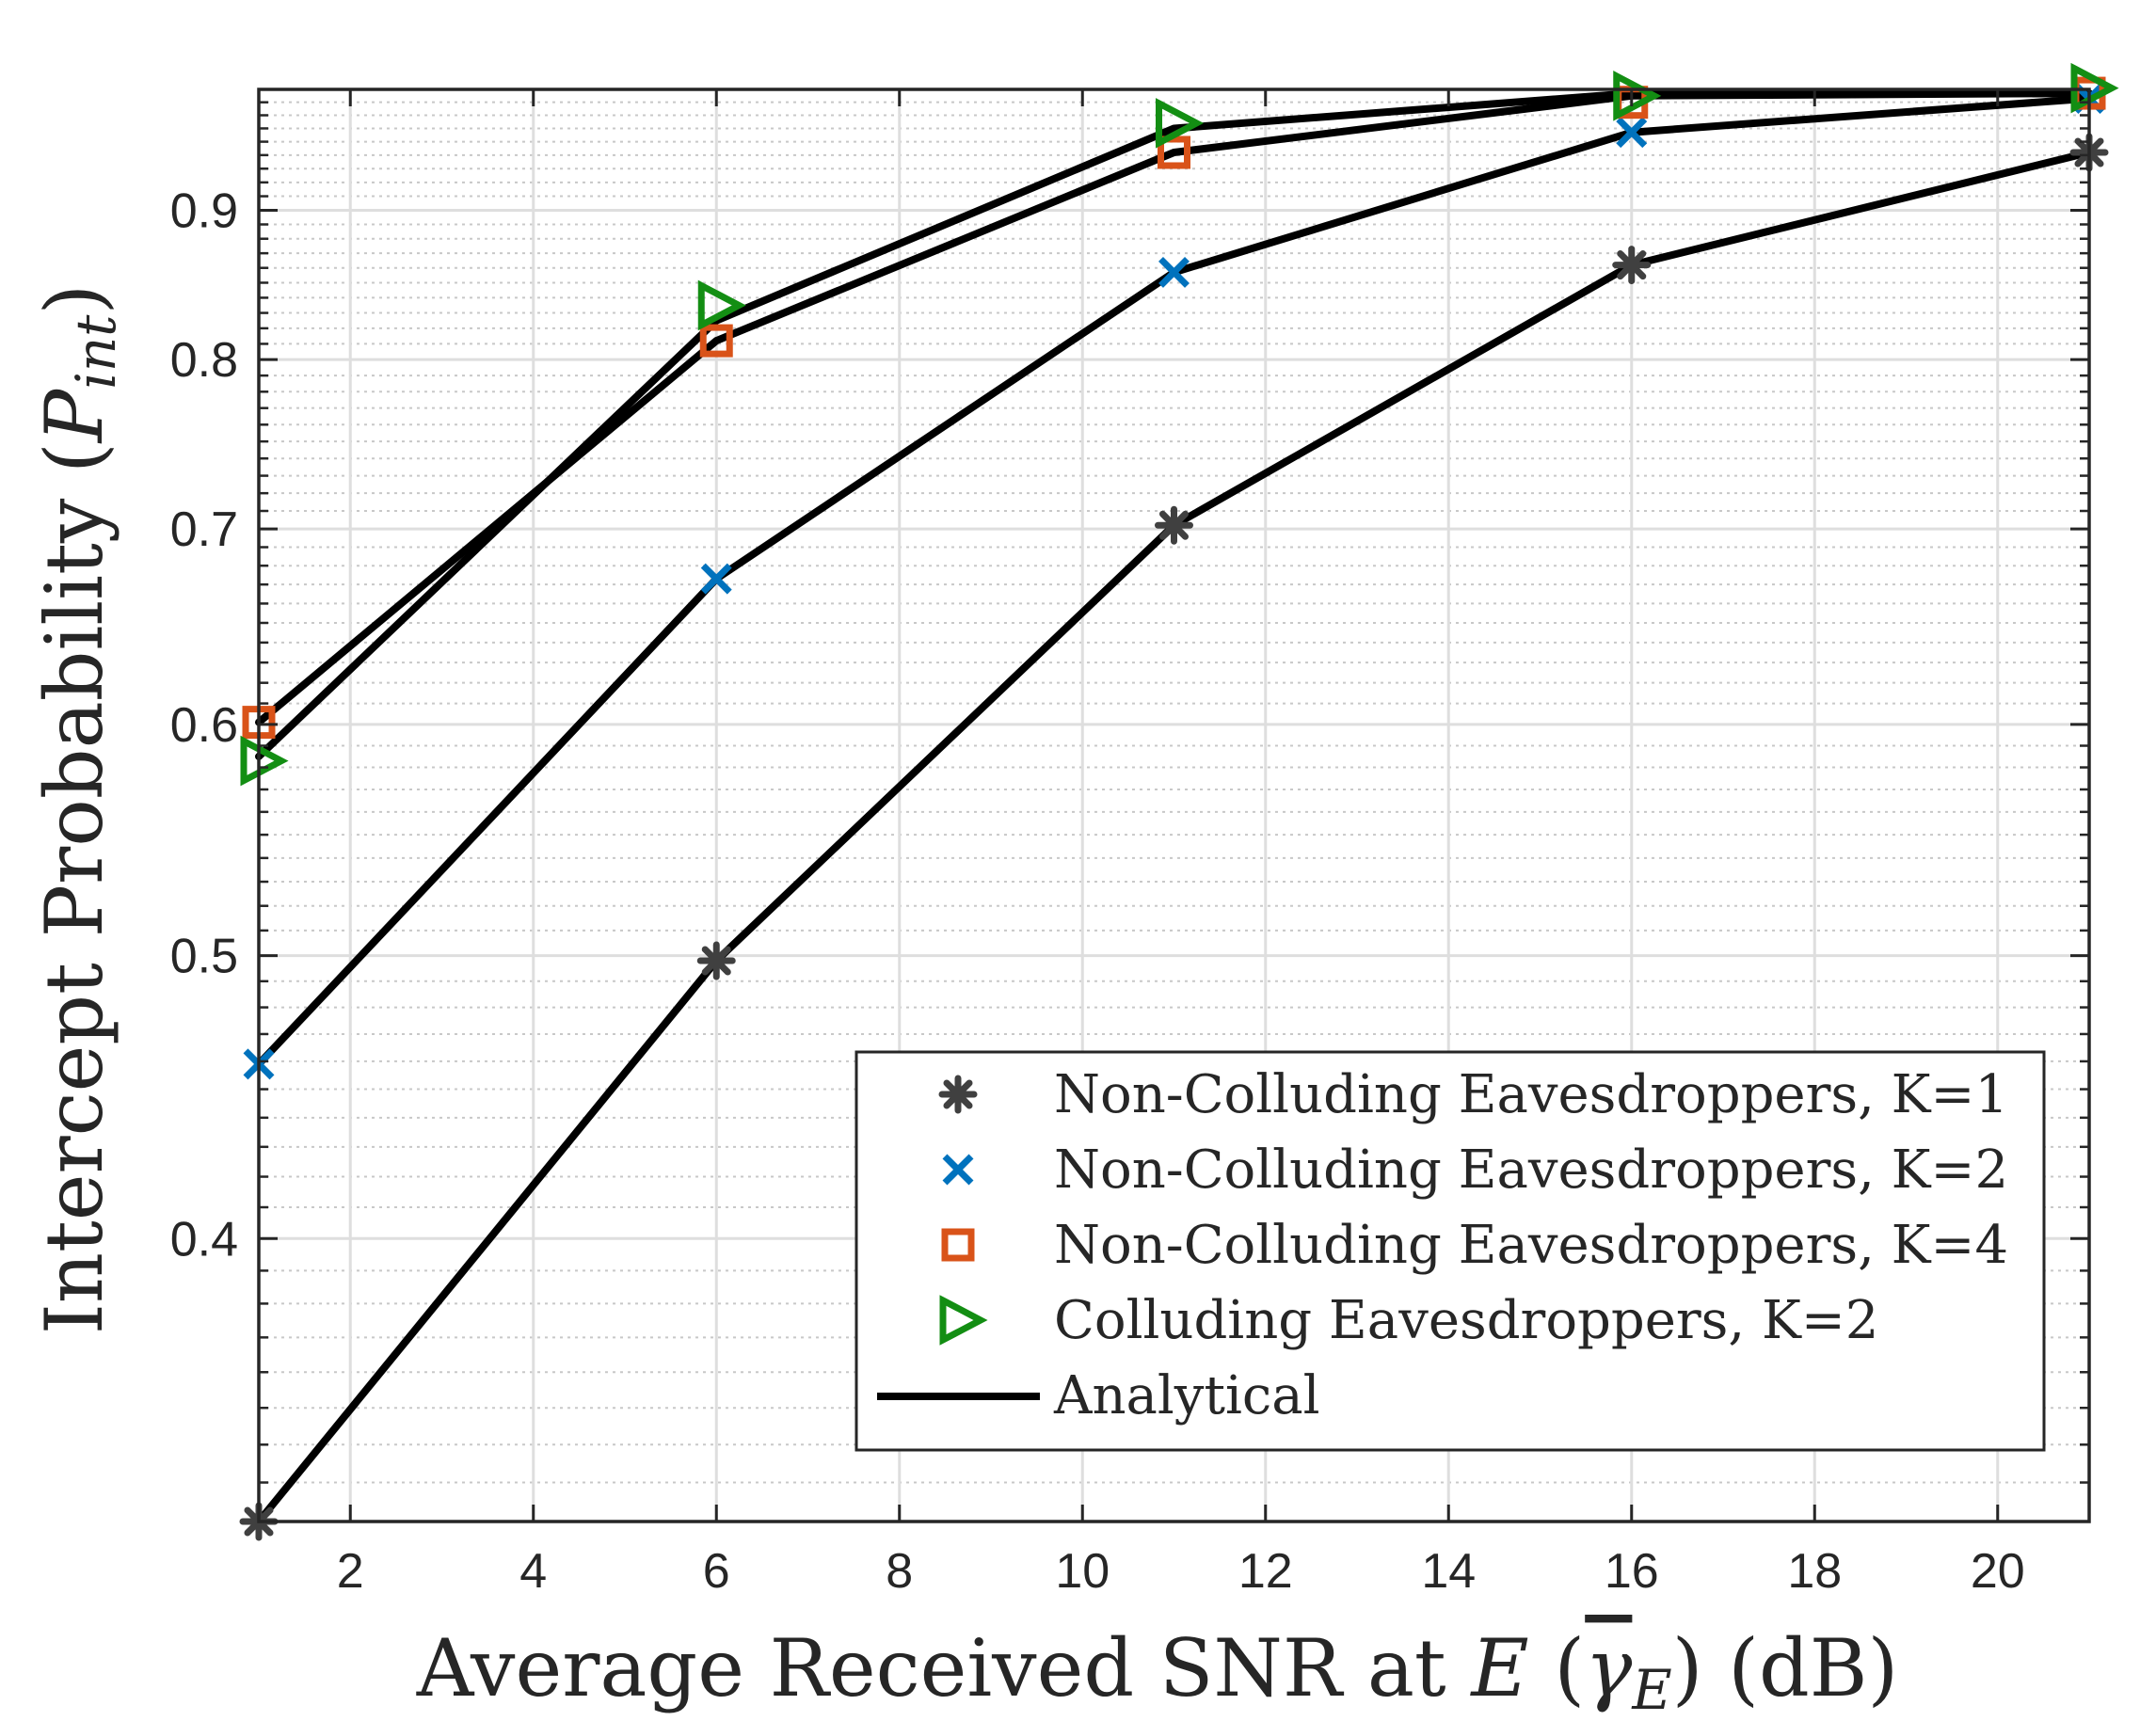  I want to click on marker-series-4-point-4-shape, so click(1637, 96).